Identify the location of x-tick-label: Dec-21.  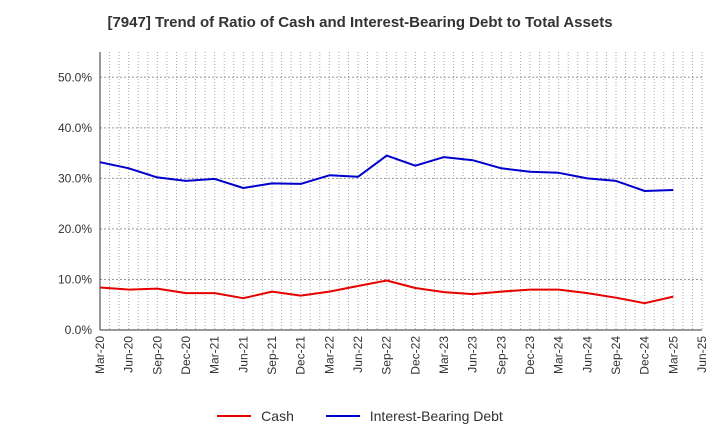
(301, 355).